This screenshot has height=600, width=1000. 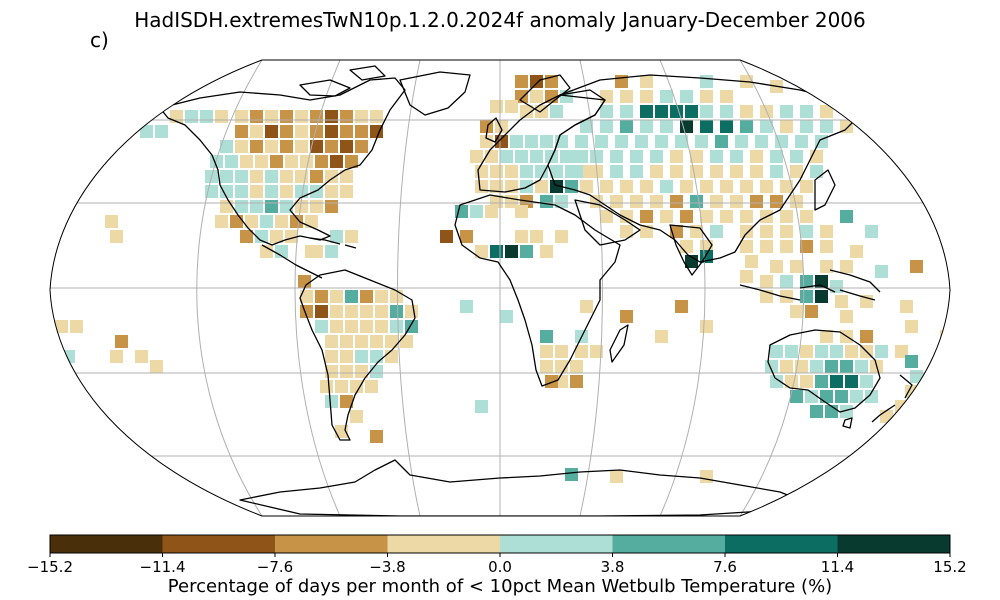 I want to click on coastline-india, so click(x=691, y=250).